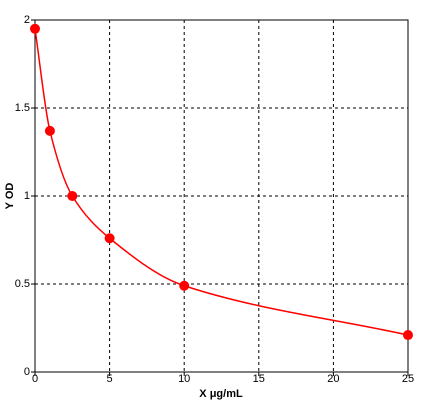 The image size is (429, 405). I want to click on y-tick-label: 0, so click(27, 372).